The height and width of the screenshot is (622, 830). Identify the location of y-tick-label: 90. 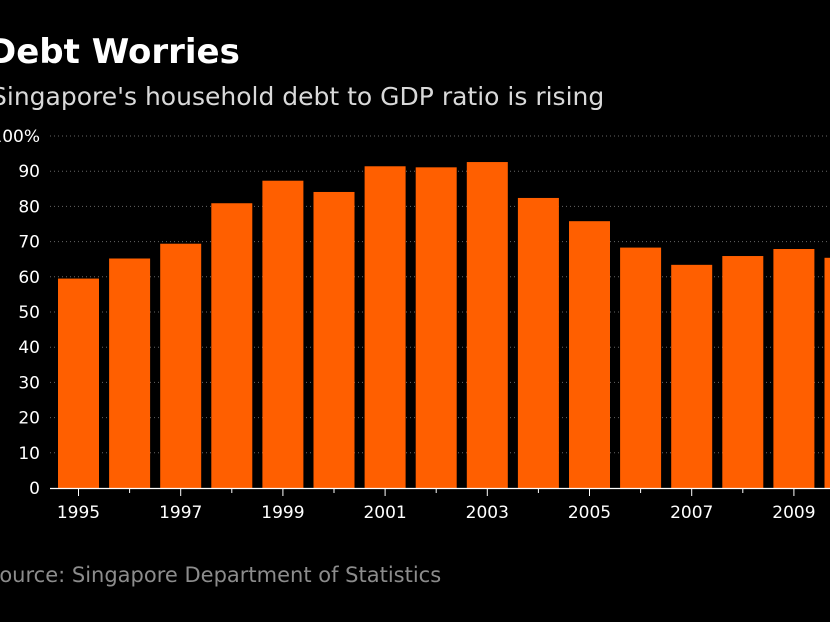
(29, 172).